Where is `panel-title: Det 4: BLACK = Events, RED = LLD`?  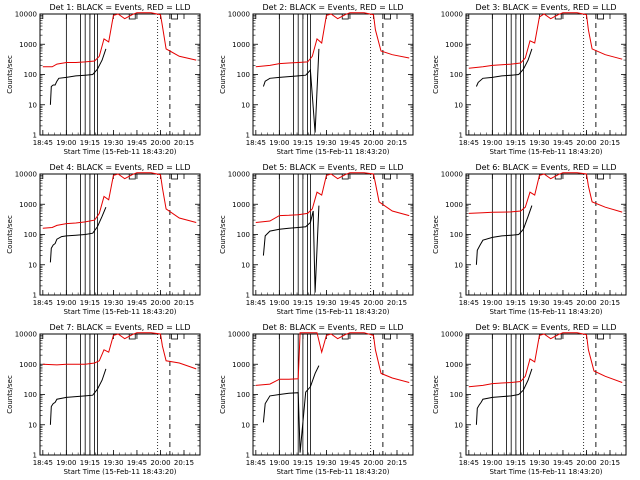
panel-title: Det 4: BLACK = Events, RED = LLD is located at coordinates (120, 167).